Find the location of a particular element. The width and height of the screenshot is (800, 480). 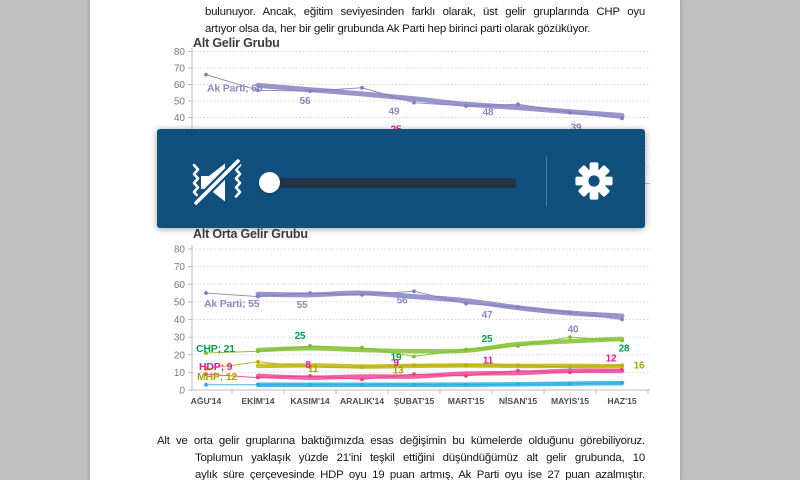

muted-speaker-icon is located at coordinates (217, 182).